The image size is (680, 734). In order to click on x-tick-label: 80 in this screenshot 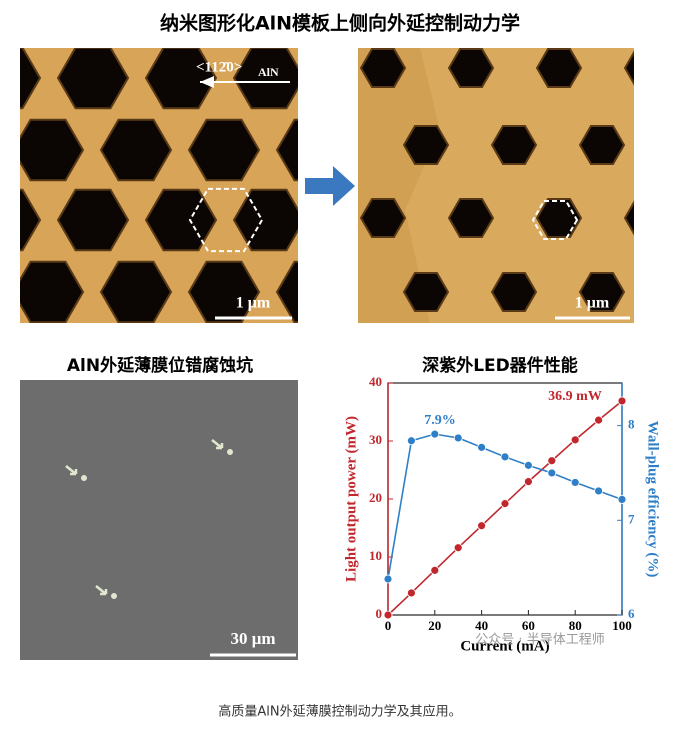, I will do `click(575, 625)`.